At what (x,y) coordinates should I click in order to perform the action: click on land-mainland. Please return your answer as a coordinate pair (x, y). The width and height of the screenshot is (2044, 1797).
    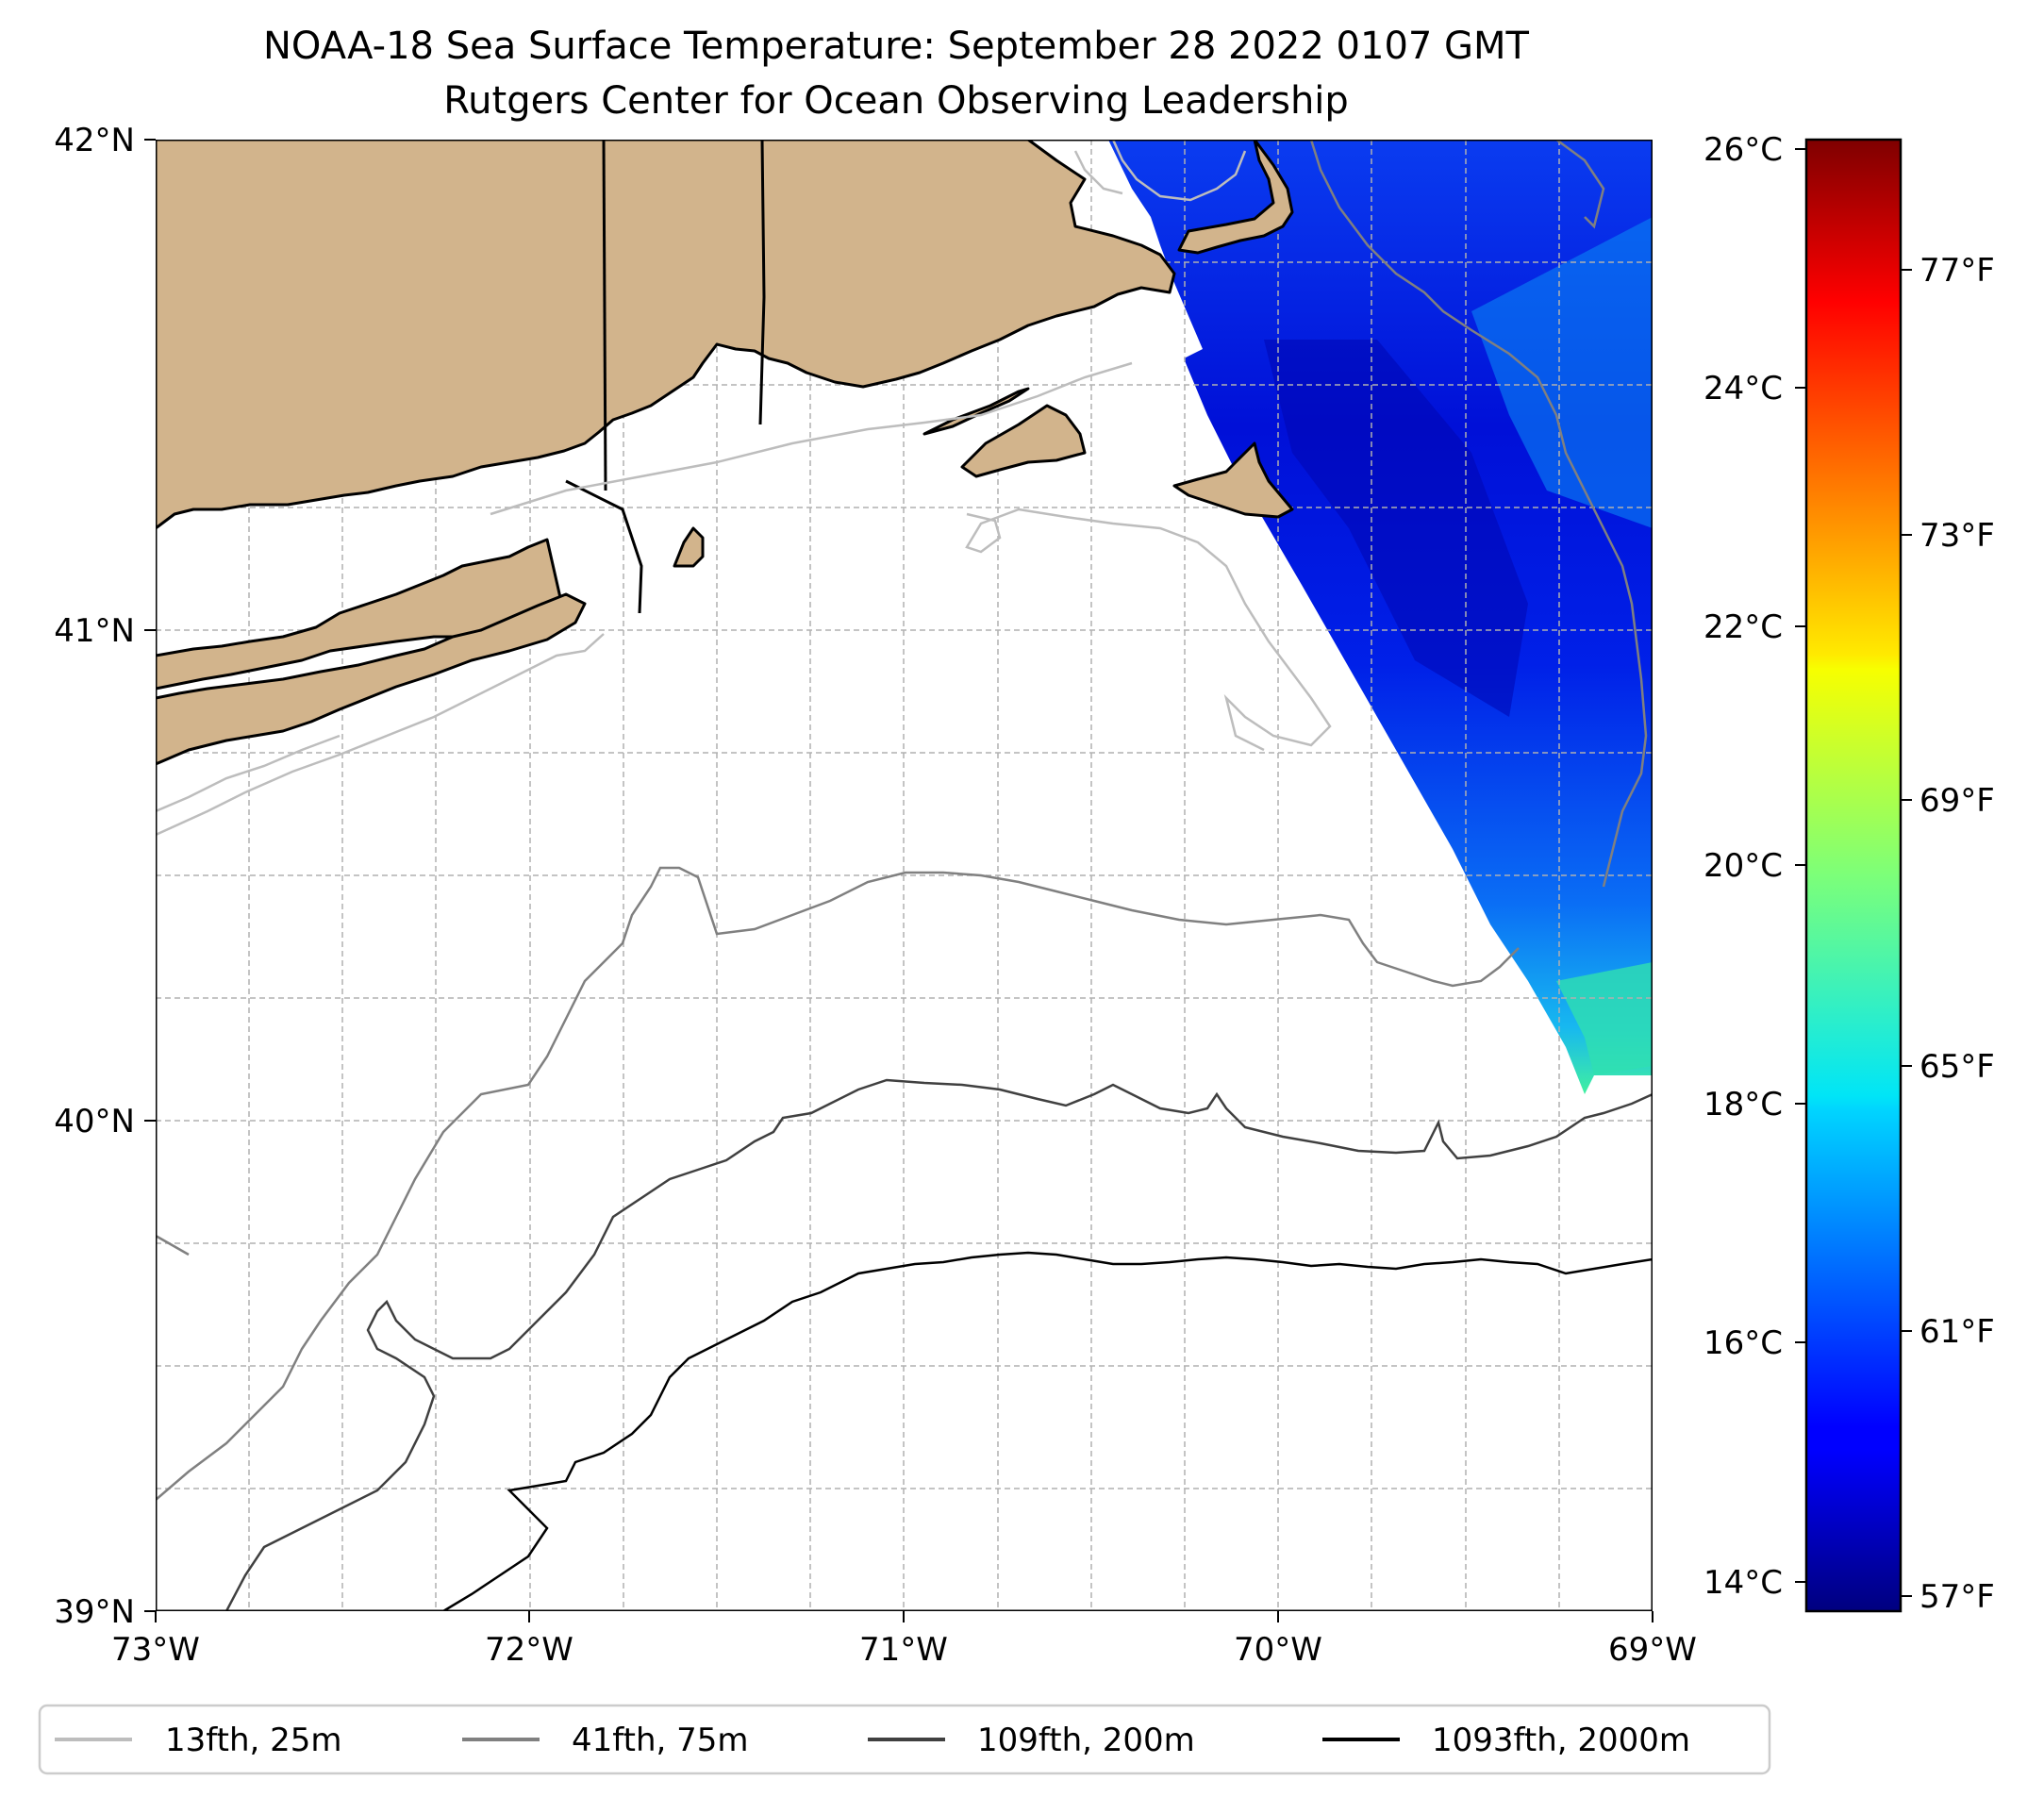
    Looking at the image, I should click on (666, 335).